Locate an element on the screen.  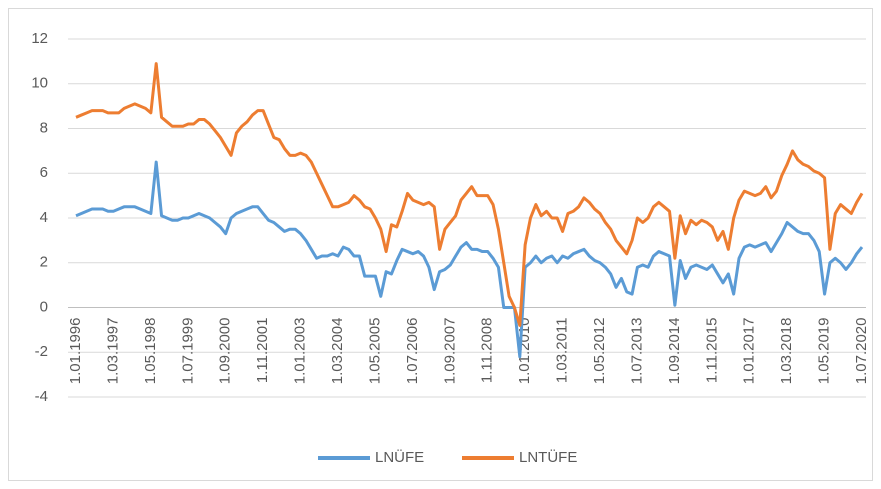
y-tick-label: 2 is located at coordinates (44, 262).